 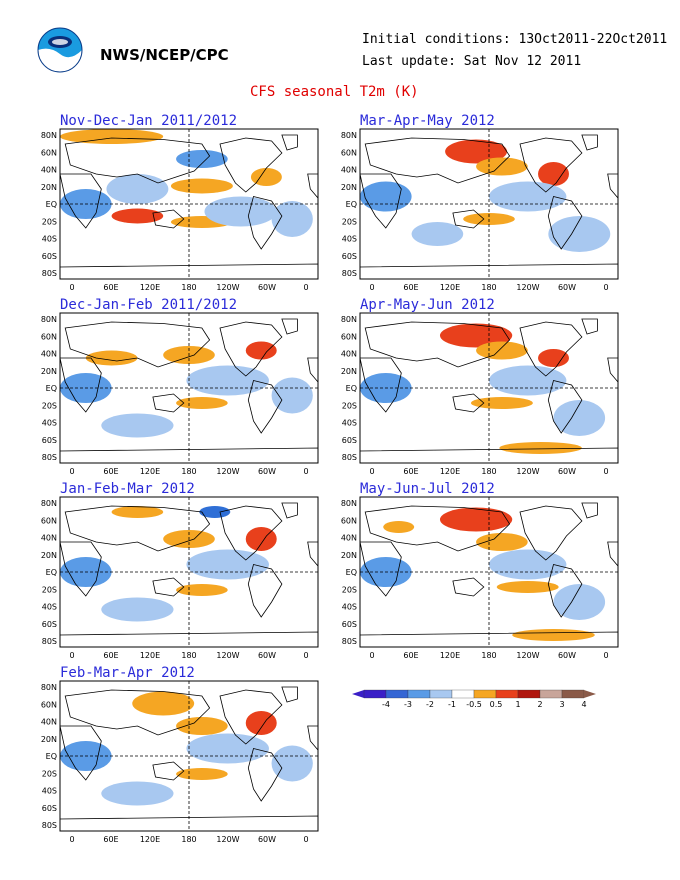 I want to click on panel-title: Feb-Mar-Apr 2012, so click(x=127, y=673).